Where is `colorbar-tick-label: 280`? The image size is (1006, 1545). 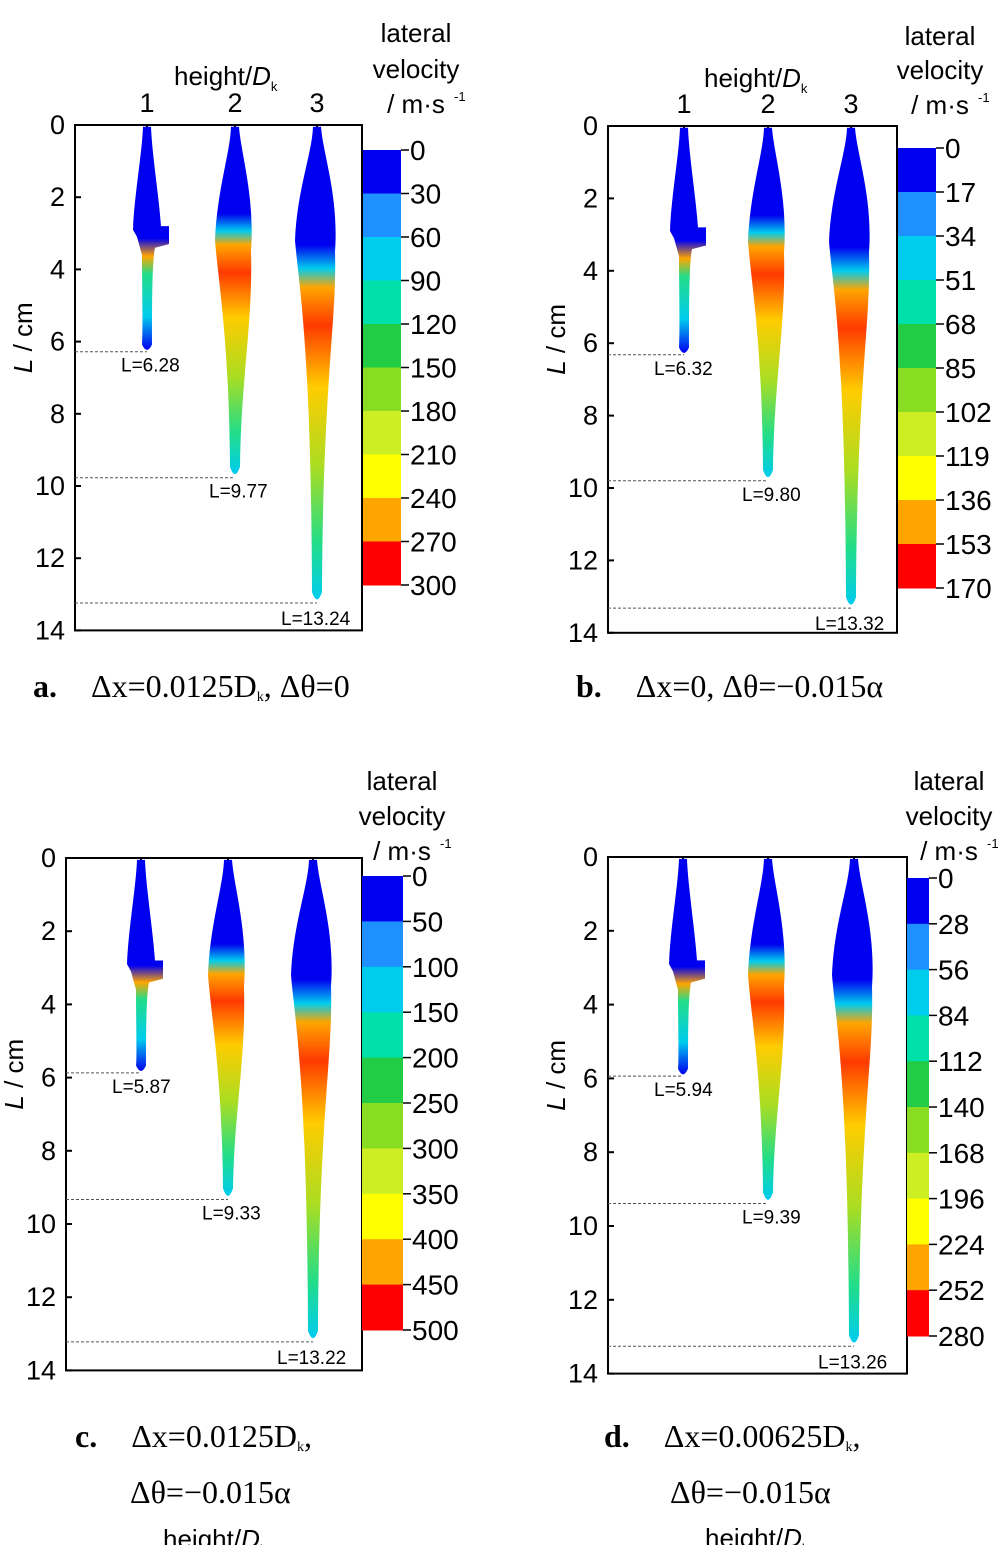
colorbar-tick-label: 280 is located at coordinates (961, 1336).